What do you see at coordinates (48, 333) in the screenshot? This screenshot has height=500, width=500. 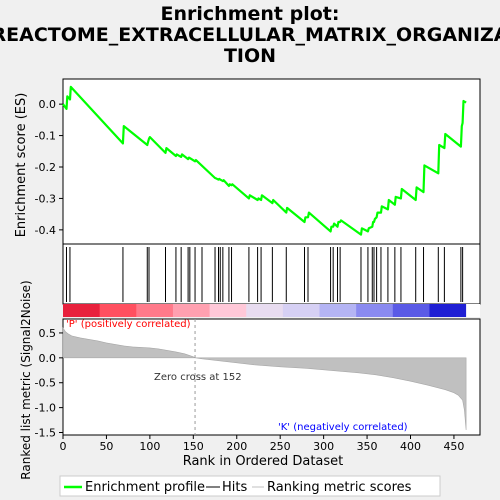 I see `ranking-y-tick-label: 0.5` at bounding box center [48, 333].